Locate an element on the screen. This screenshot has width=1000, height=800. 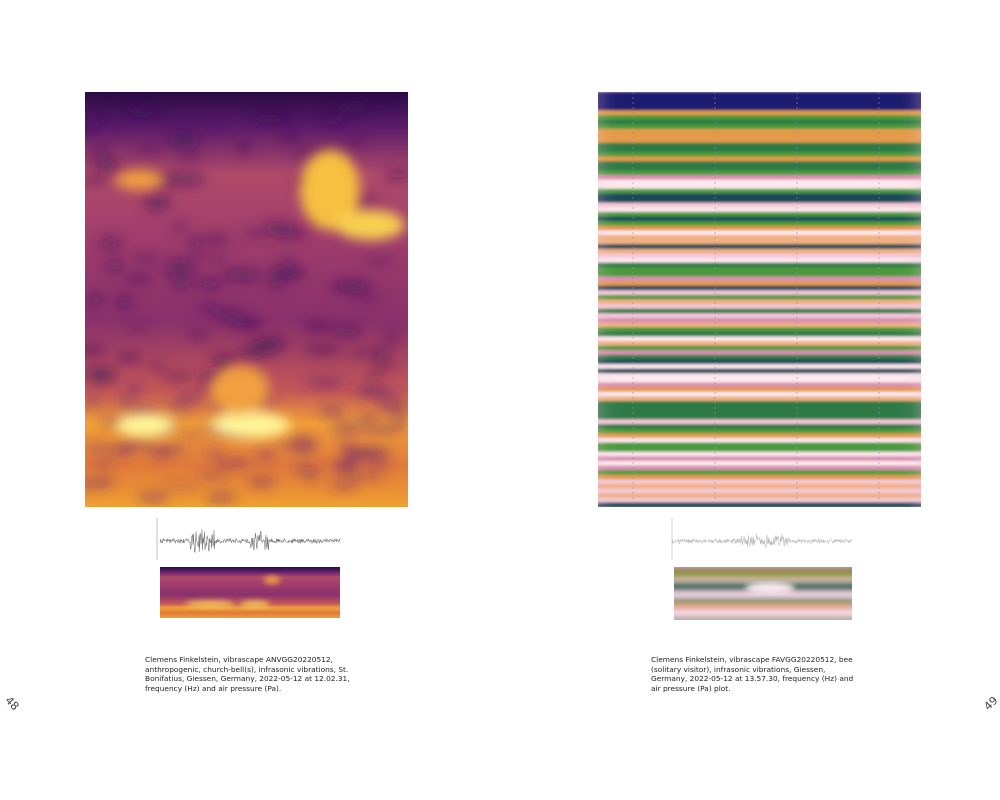
small-spectrogram-right is located at coordinates (763, 593).